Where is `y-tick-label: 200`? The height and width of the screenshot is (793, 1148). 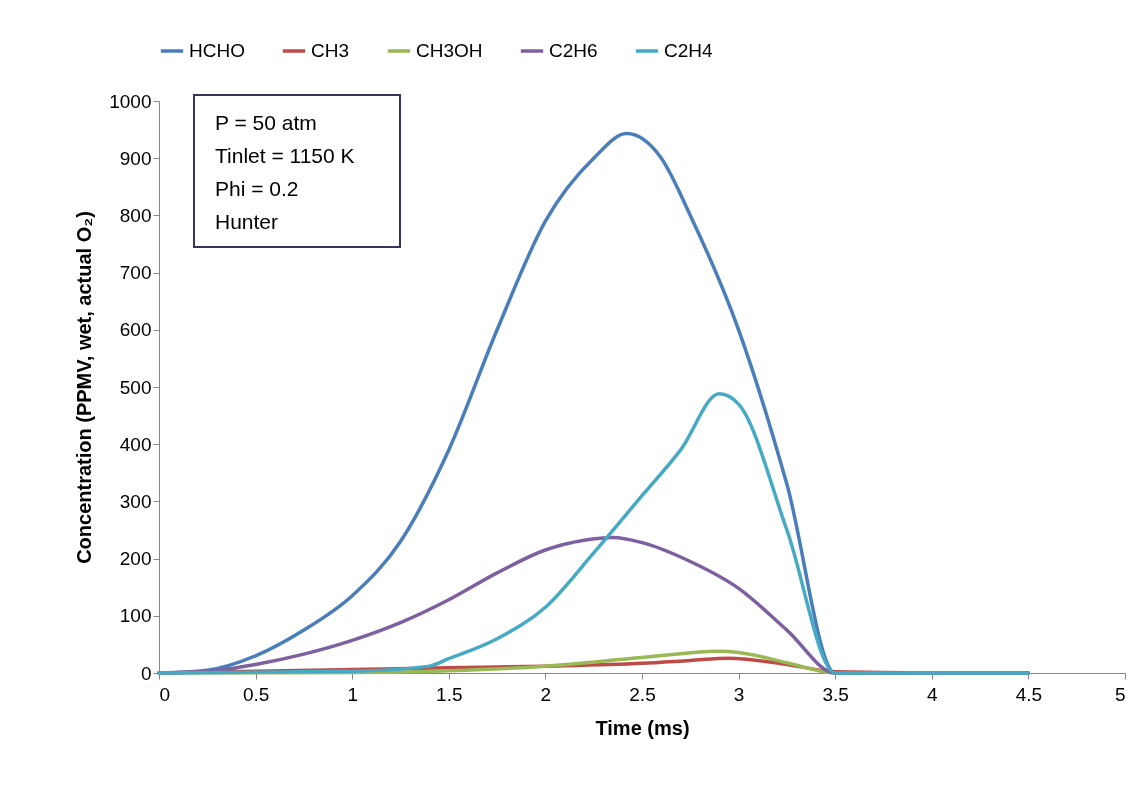 y-tick-label: 200 is located at coordinates (135, 559).